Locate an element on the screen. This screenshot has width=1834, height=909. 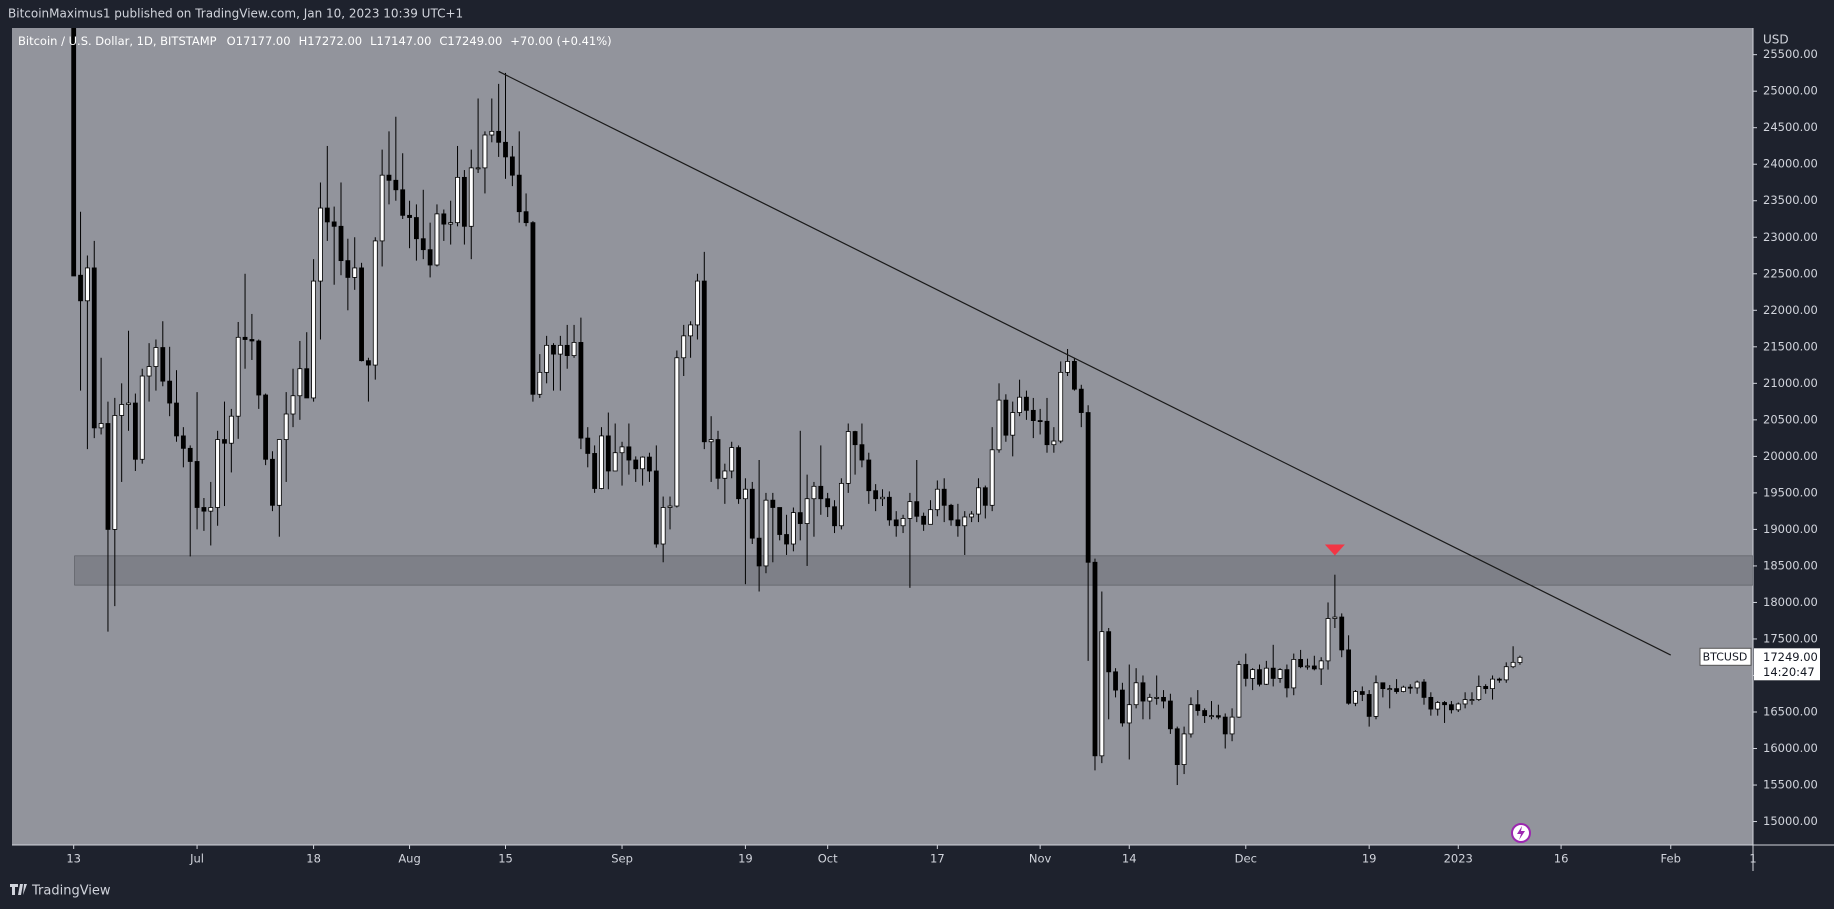
ohlc-value: 17177.00 is located at coordinates (263, 41).